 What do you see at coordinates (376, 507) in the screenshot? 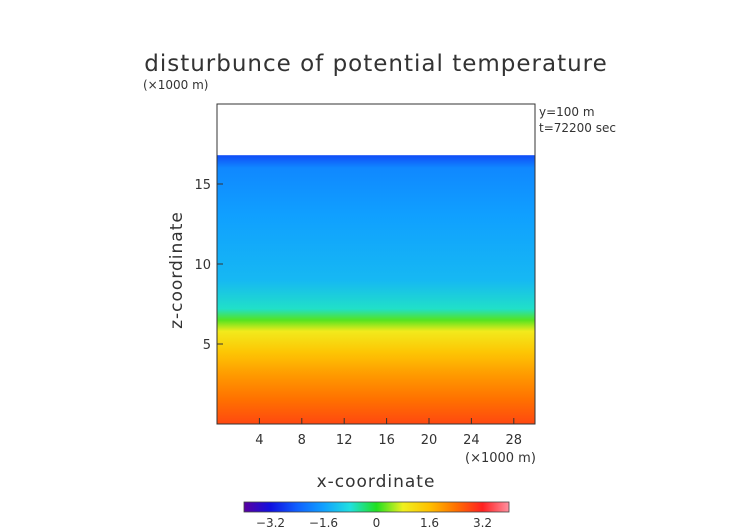
I see `colorbar` at bounding box center [376, 507].